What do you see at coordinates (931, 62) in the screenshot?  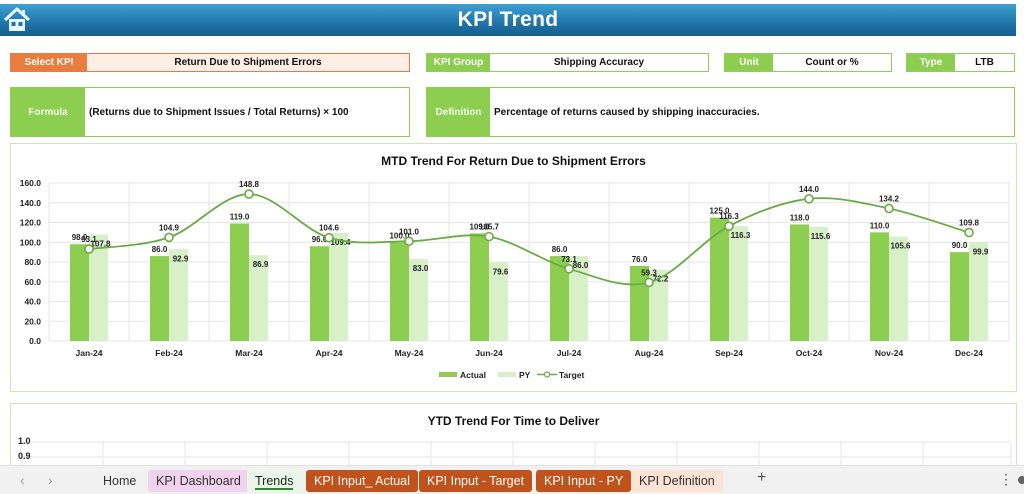 I see `type-label: Type` at bounding box center [931, 62].